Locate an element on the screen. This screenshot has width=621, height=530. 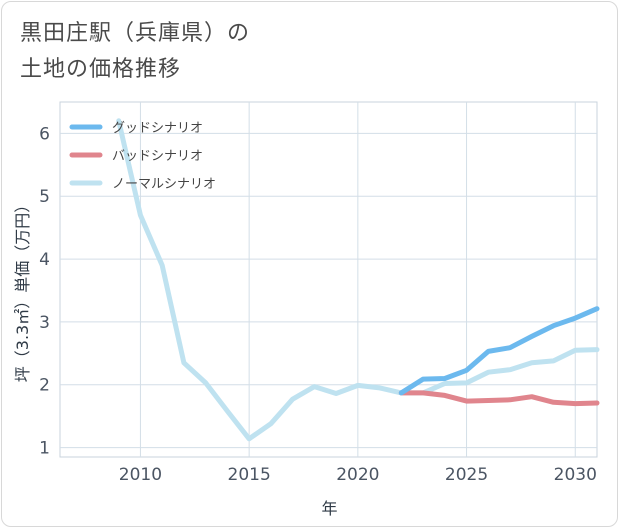
y-tick-label: 3 is located at coordinates (44, 323).